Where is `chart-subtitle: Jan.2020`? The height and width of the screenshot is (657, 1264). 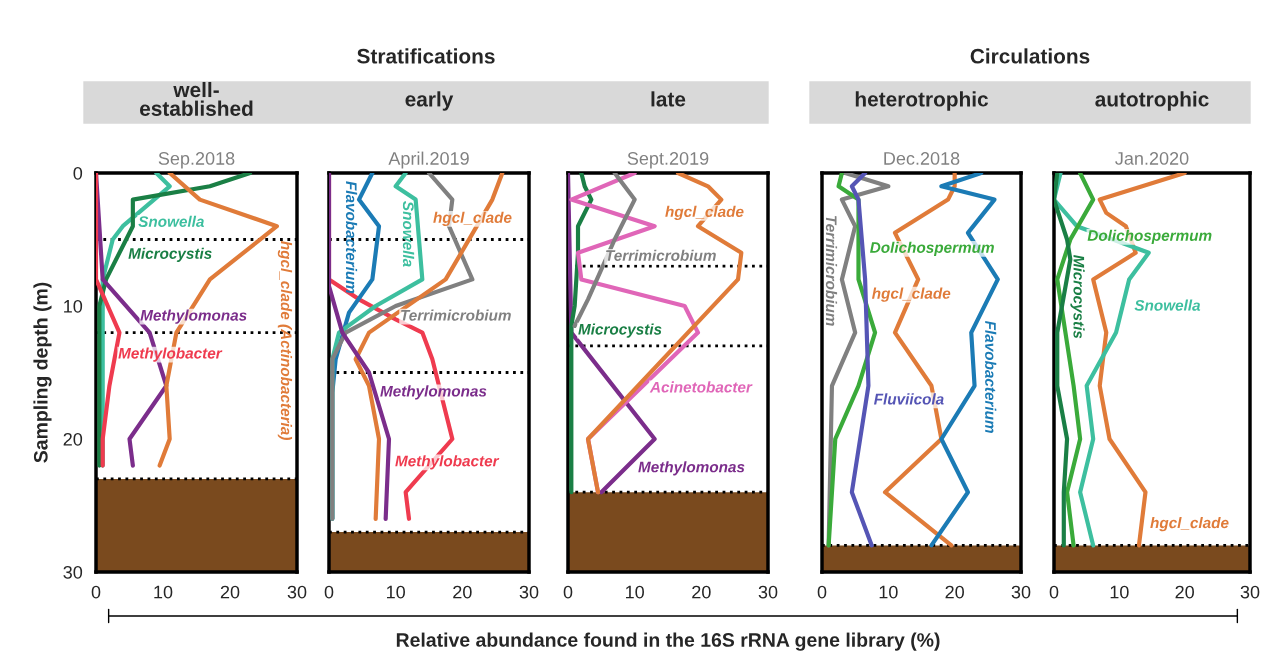
chart-subtitle: Jan.2020 is located at coordinates (1152, 158).